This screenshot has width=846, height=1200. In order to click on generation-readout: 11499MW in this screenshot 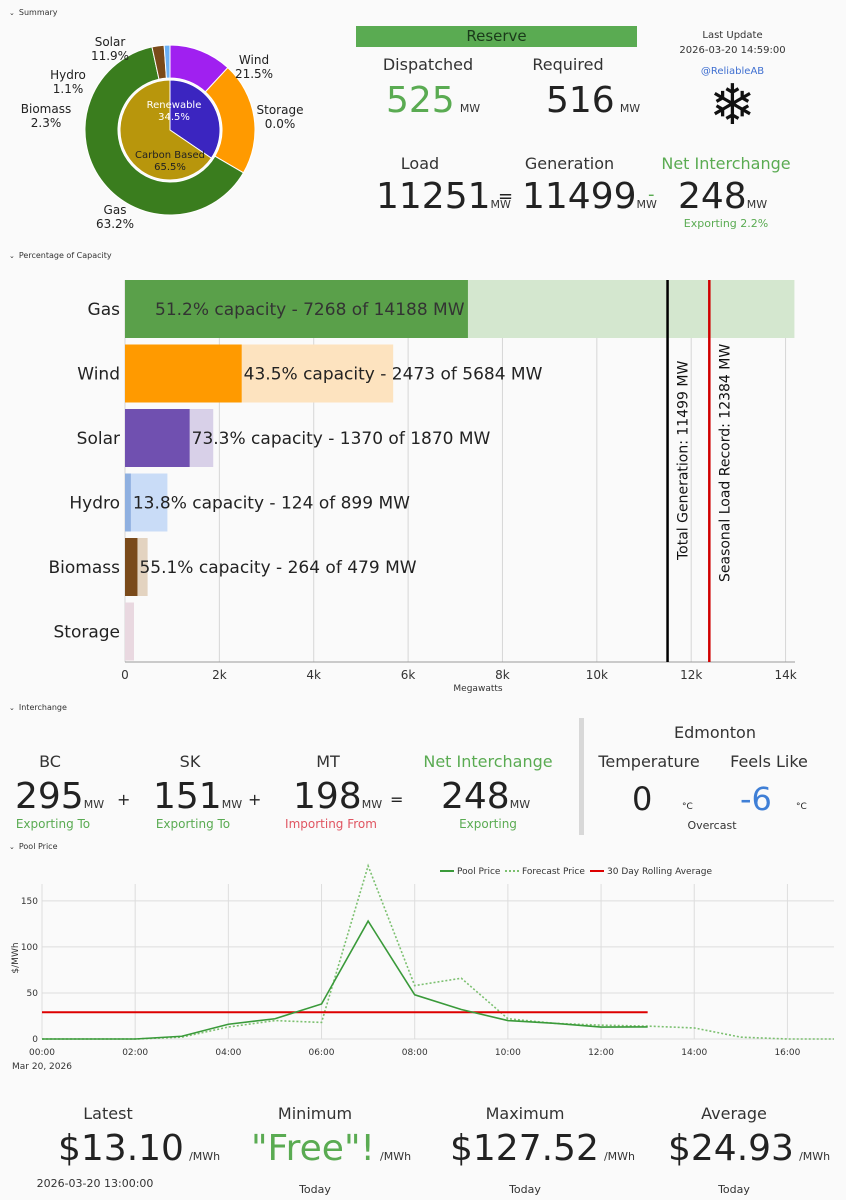, I will do `click(589, 196)`.